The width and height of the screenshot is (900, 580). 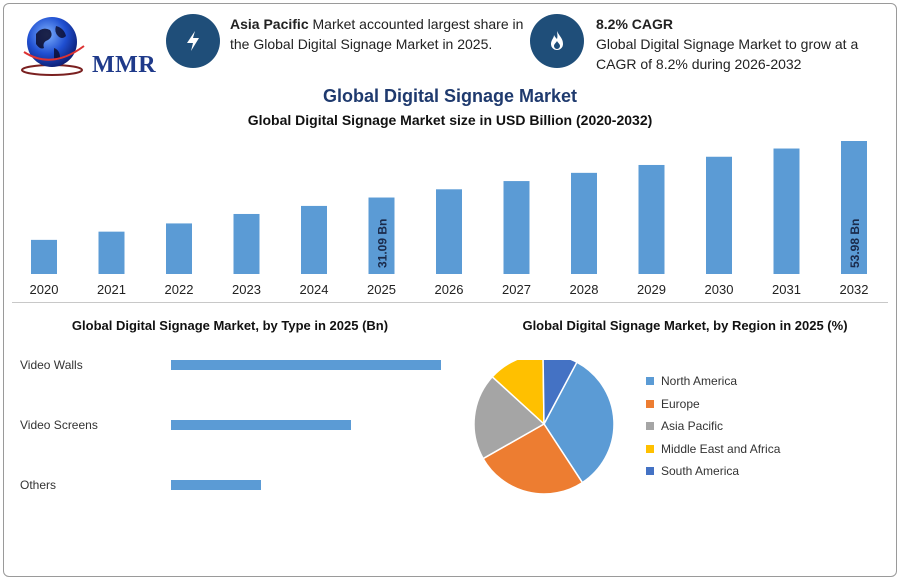 What do you see at coordinates (314, 239) in the screenshot?
I see `market-bar-2024` at bounding box center [314, 239].